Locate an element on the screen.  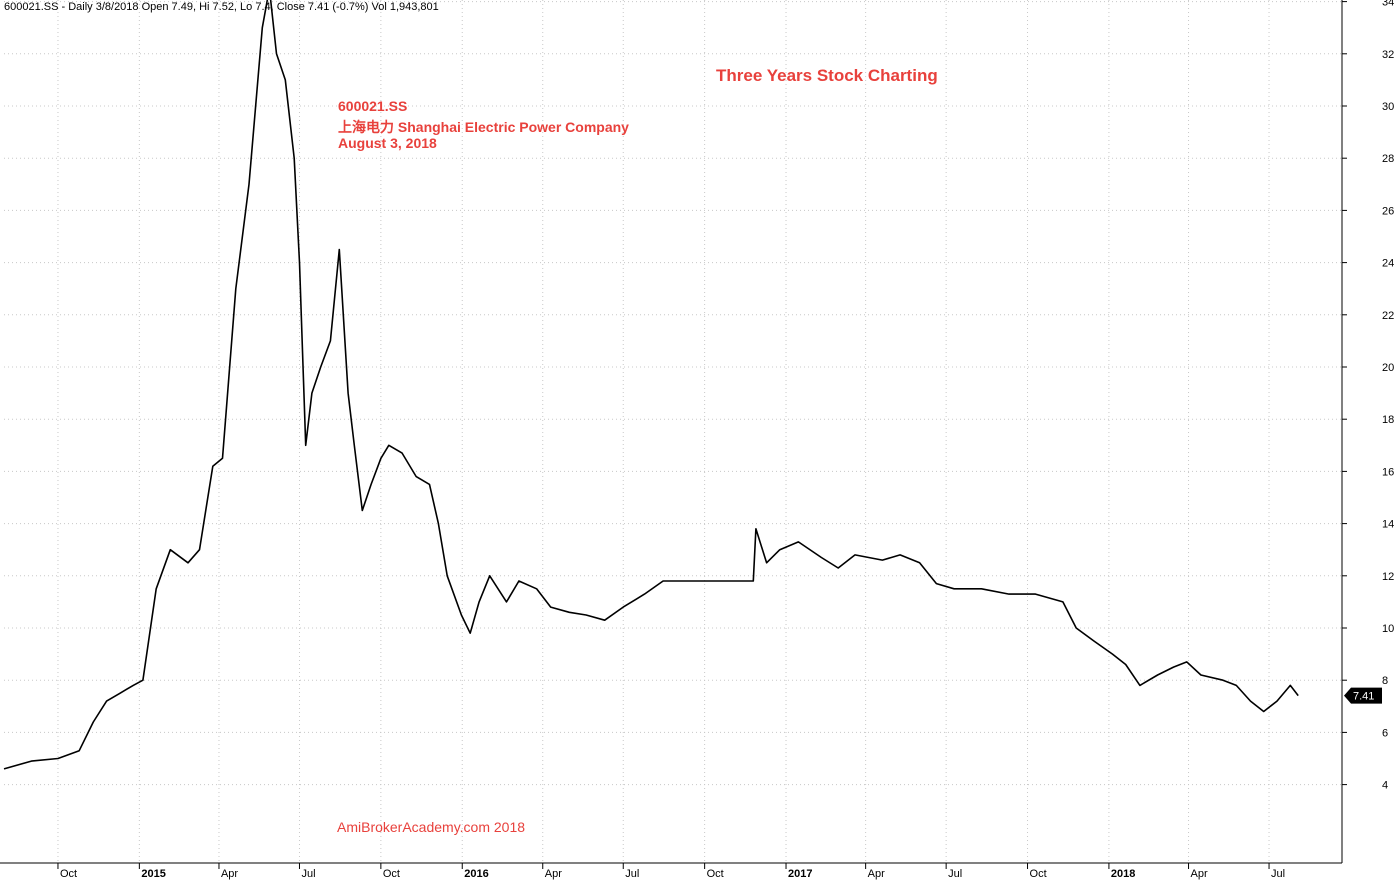
last-price-label: 7.41 is located at coordinates (1363, 697).